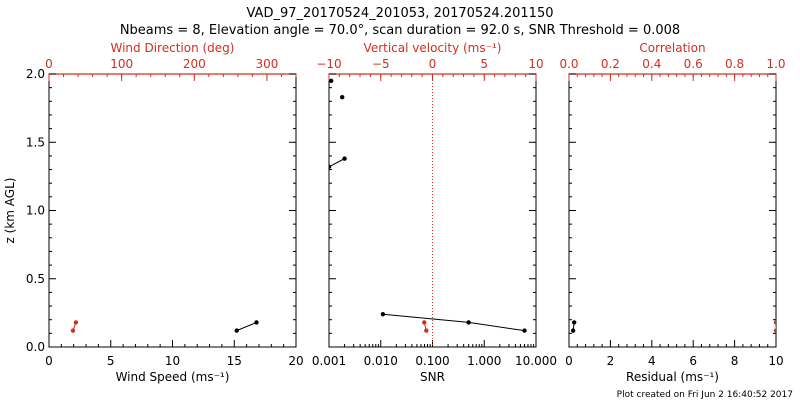 The height and width of the screenshot is (400, 800). I want to click on top-axis-label: Wind Direction (deg), so click(173, 48).